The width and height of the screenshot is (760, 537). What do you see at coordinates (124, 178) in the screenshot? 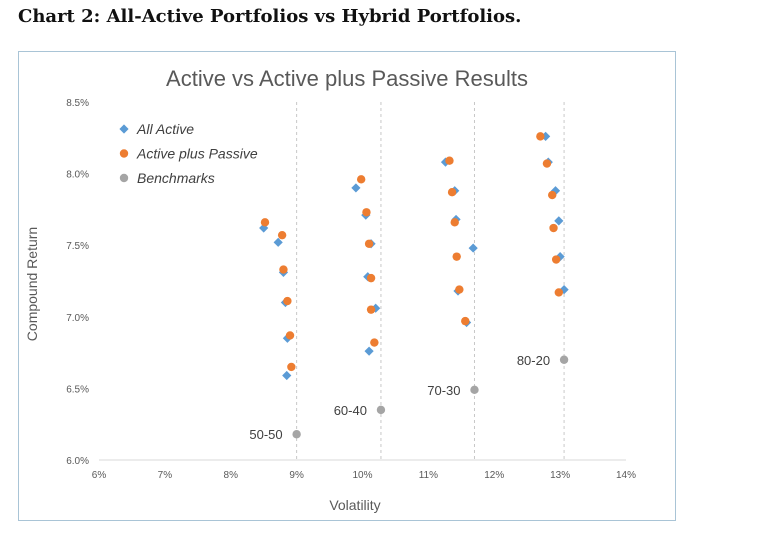
I see `legend-marker-benchmarks` at bounding box center [124, 178].